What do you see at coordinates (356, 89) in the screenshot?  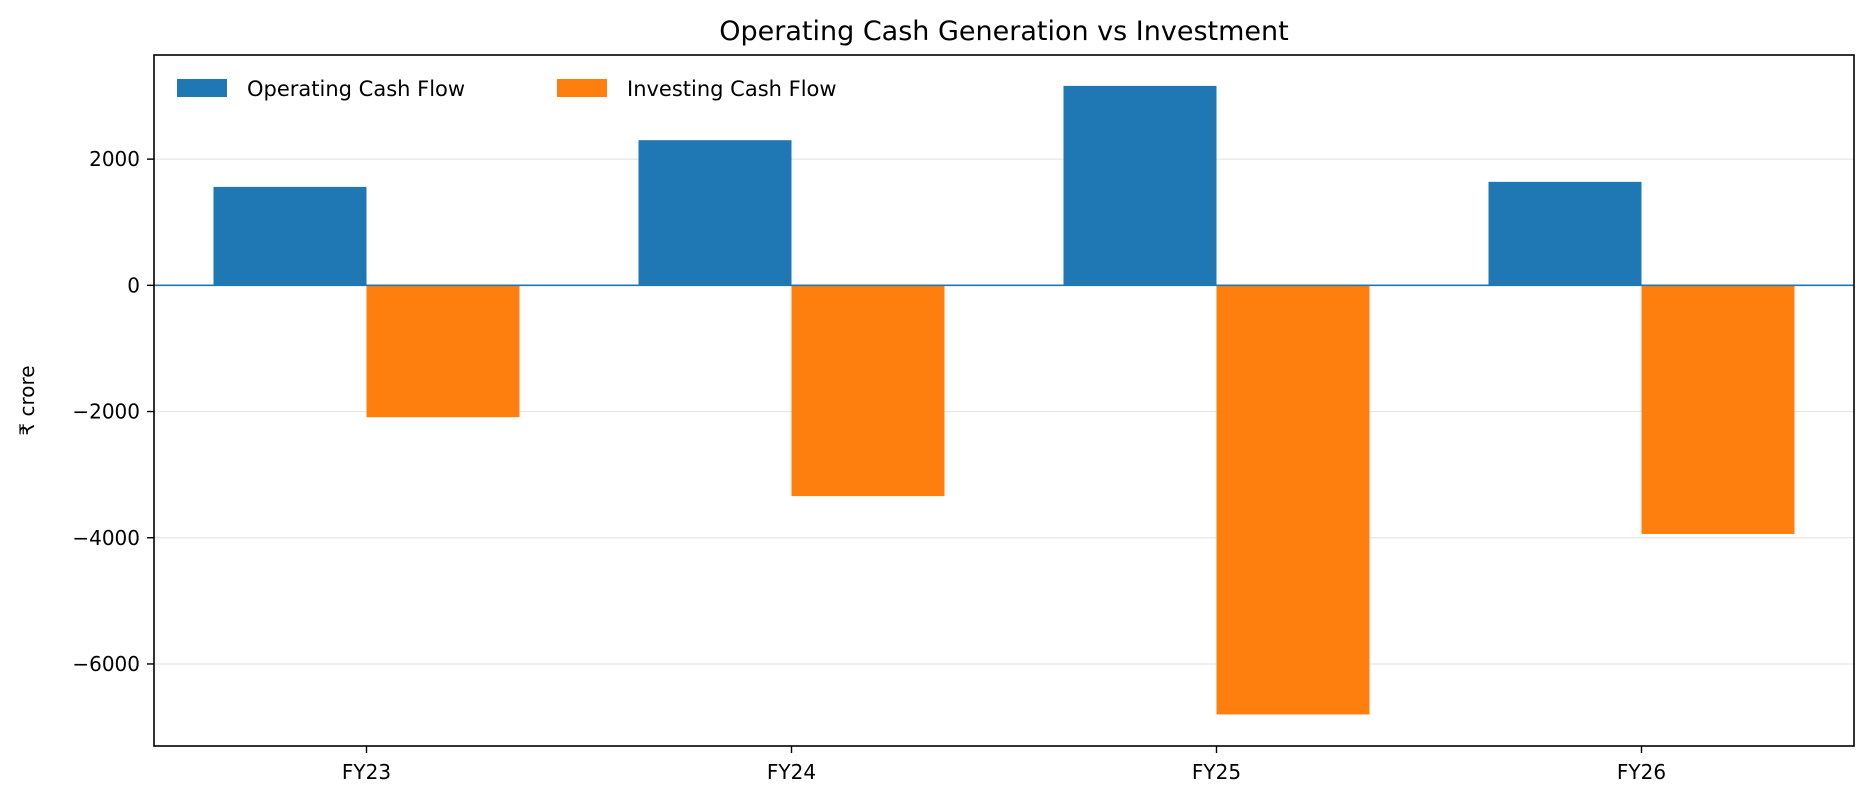 I see `legend-label: Operating Cash Flow` at bounding box center [356, 89].